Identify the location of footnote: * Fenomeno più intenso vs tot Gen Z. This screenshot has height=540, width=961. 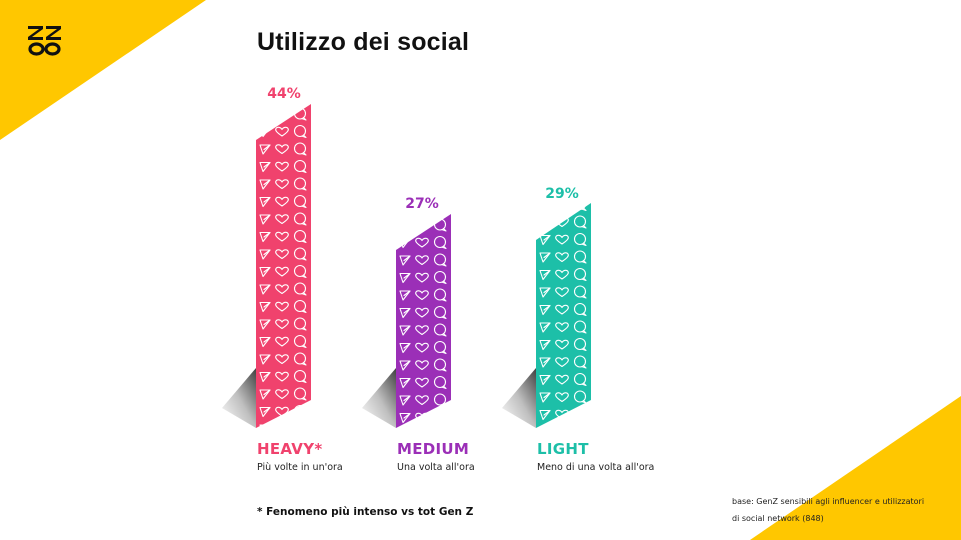
(365, 512).